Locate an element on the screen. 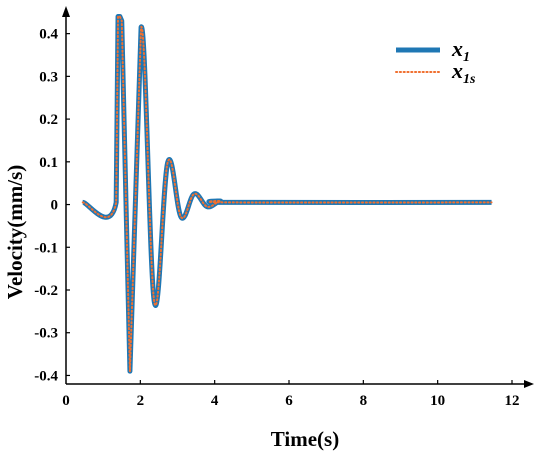 This screenshot has height=459, width=550. y-tick-label: 0.4 is located at coordinates (48, 35).